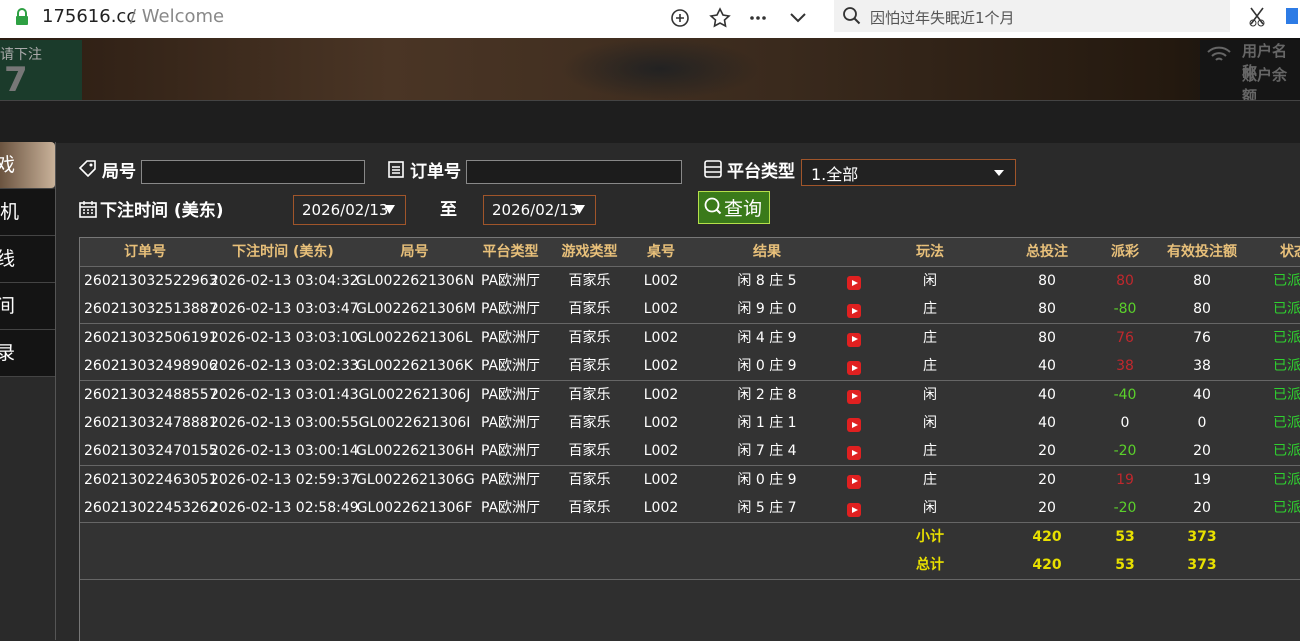 The height and width of the screenshot is (641, 1300). What do you see at coordinates (151, 309) in the screenshot?
I see `table-cell: 260213032513887` at bounding box center [151, 309].